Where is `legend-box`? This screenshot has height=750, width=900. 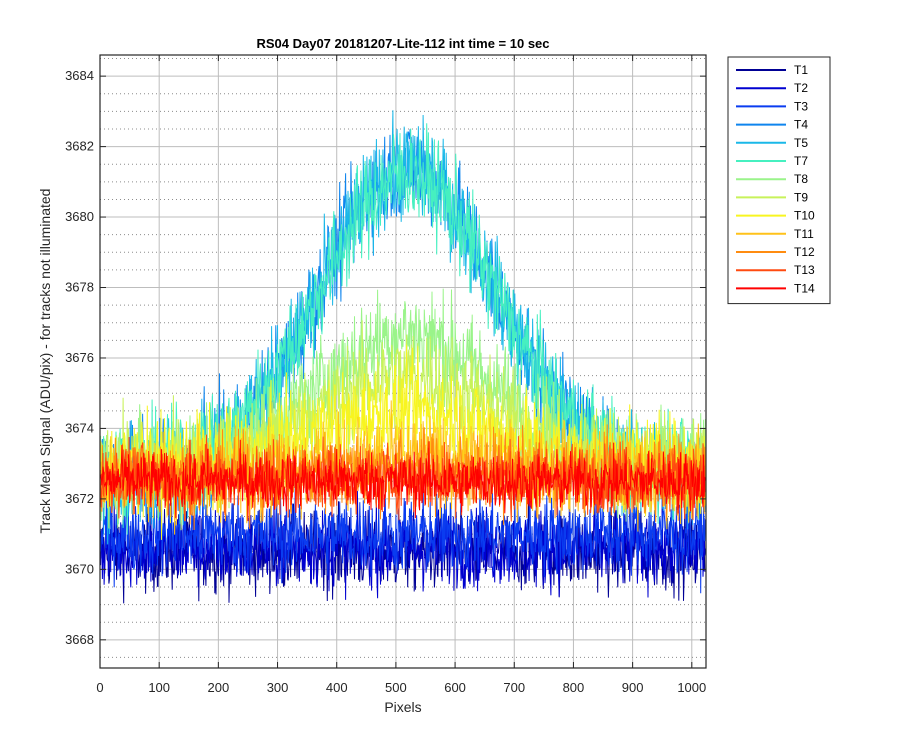
legend-box is located at coordinates (779, 180).